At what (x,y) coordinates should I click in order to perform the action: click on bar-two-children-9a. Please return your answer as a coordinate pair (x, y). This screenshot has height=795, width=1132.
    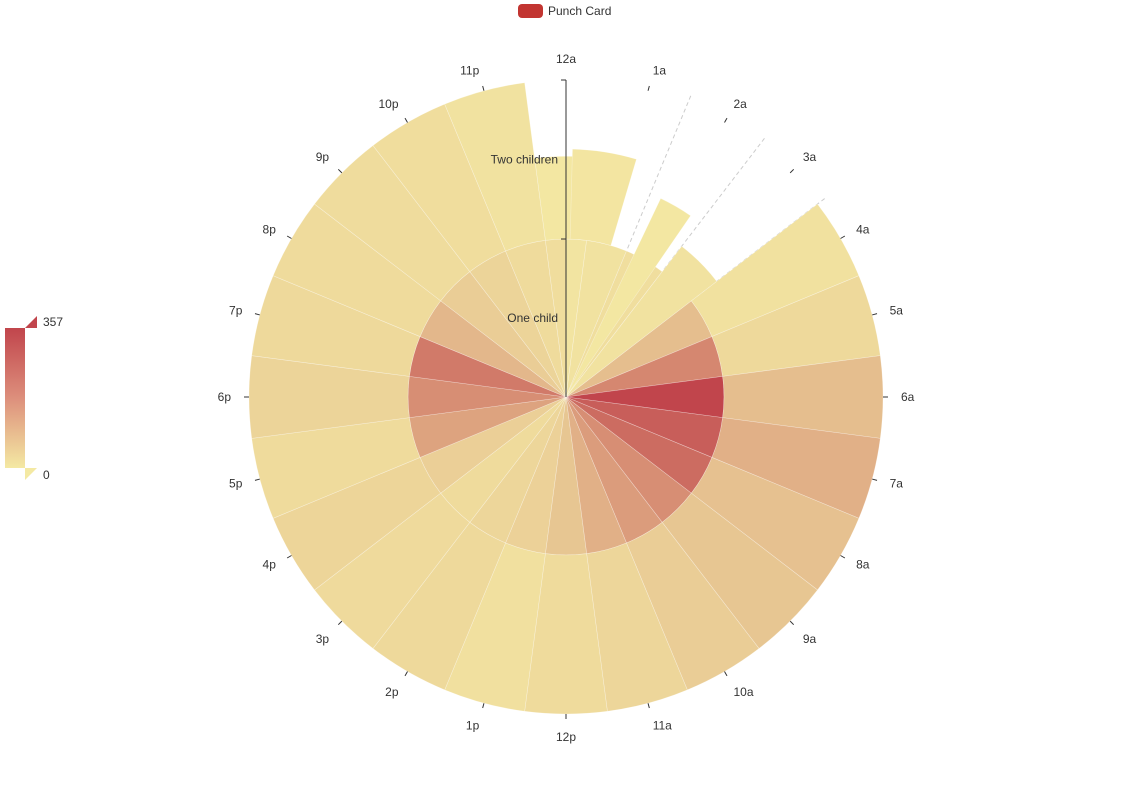
    Looking at the image, I should click on (739, 570).